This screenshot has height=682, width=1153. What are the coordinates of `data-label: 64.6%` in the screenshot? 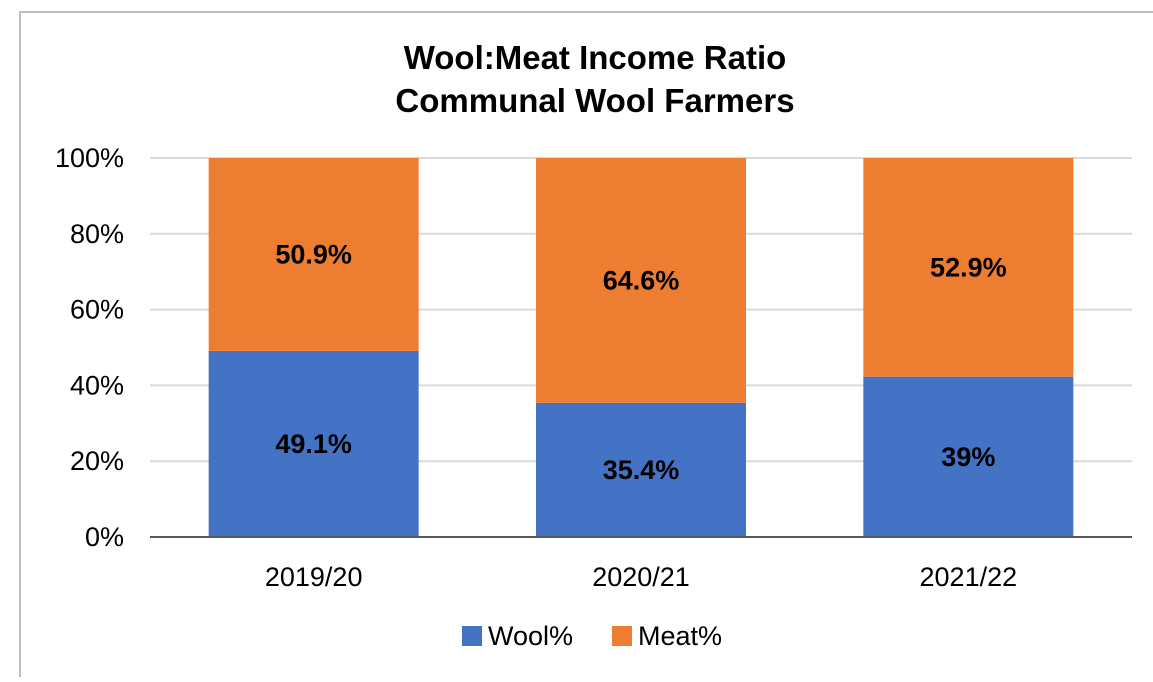 It's located at (641, 280).